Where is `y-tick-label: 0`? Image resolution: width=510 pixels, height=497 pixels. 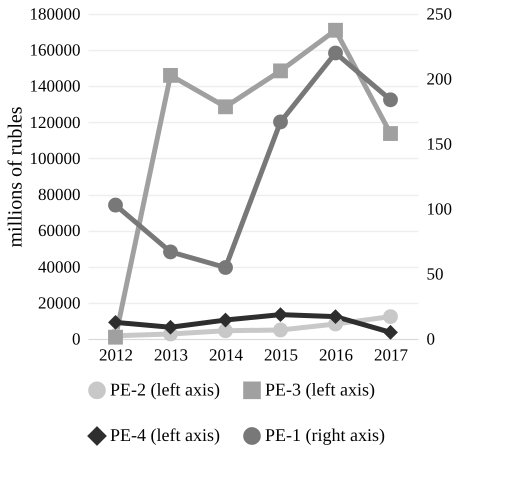
y-tick-label: 0 is located at coordinates (76, 339).